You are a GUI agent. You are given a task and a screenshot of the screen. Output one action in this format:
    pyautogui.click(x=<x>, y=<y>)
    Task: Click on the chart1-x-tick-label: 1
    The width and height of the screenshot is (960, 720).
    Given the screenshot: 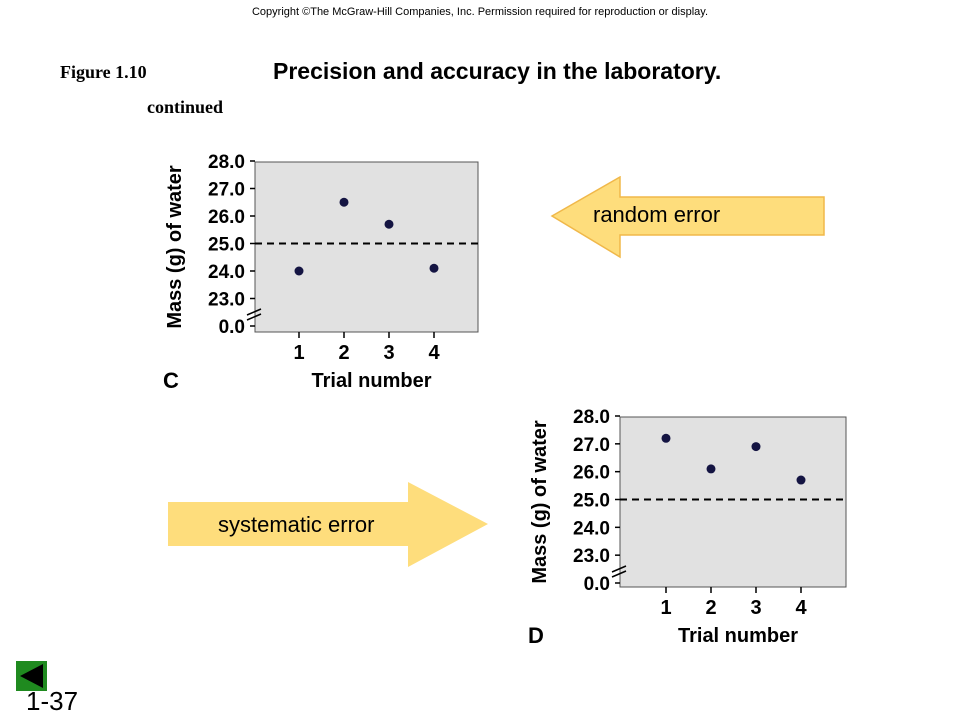 What is the action you would take?
    pyautogui.click(x=298, y=353)
    